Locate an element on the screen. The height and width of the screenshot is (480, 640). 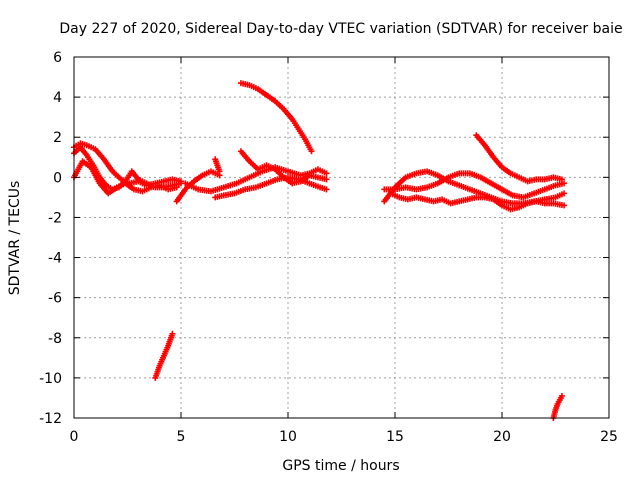
y-tick-label: -12 is located at coordinates (50, 419).